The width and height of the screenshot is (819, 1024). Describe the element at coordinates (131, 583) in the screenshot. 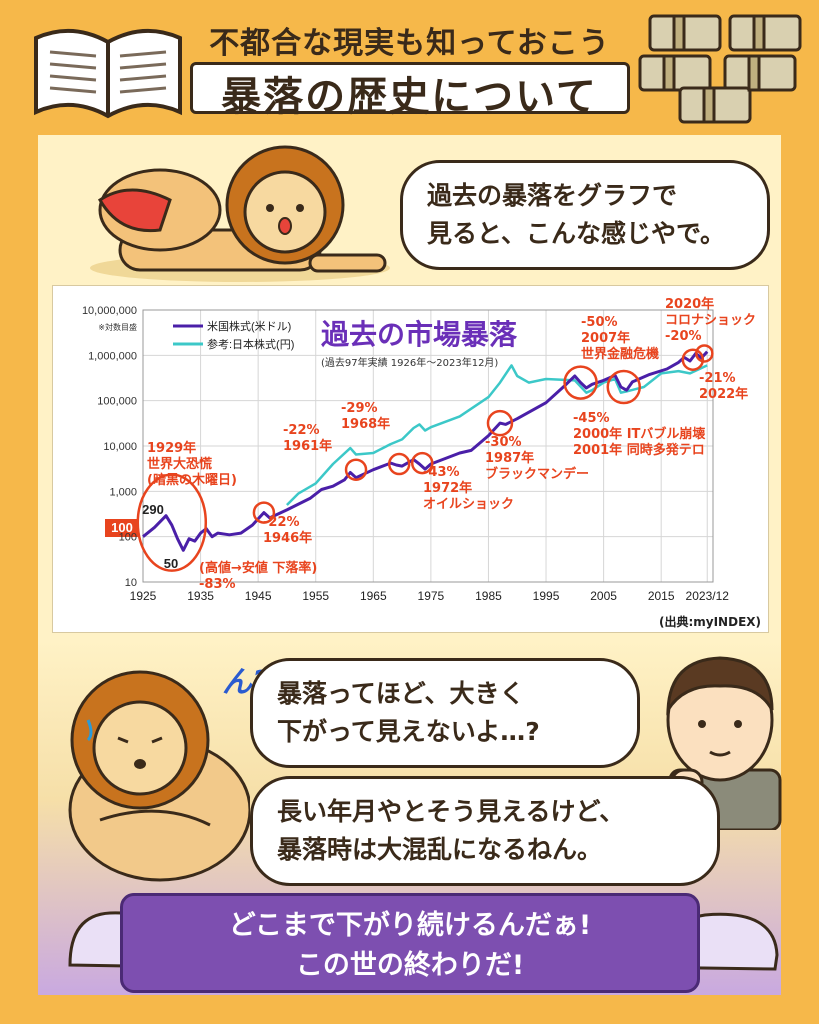

I see `y-tick-label: 10` at that location.